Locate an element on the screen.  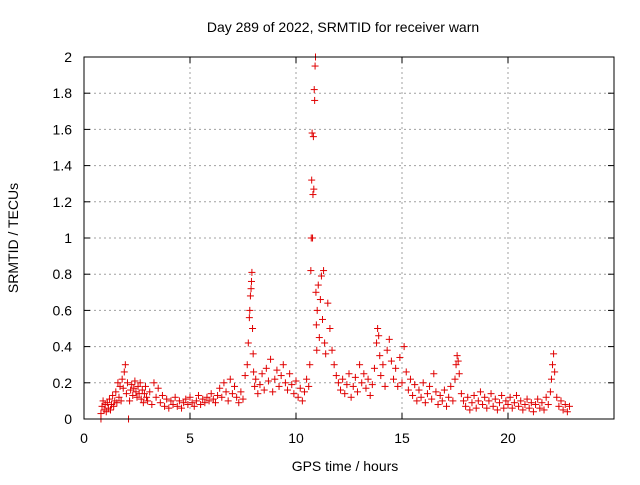
y-tick-label: 0.8 is located at coordinates (63, 274).